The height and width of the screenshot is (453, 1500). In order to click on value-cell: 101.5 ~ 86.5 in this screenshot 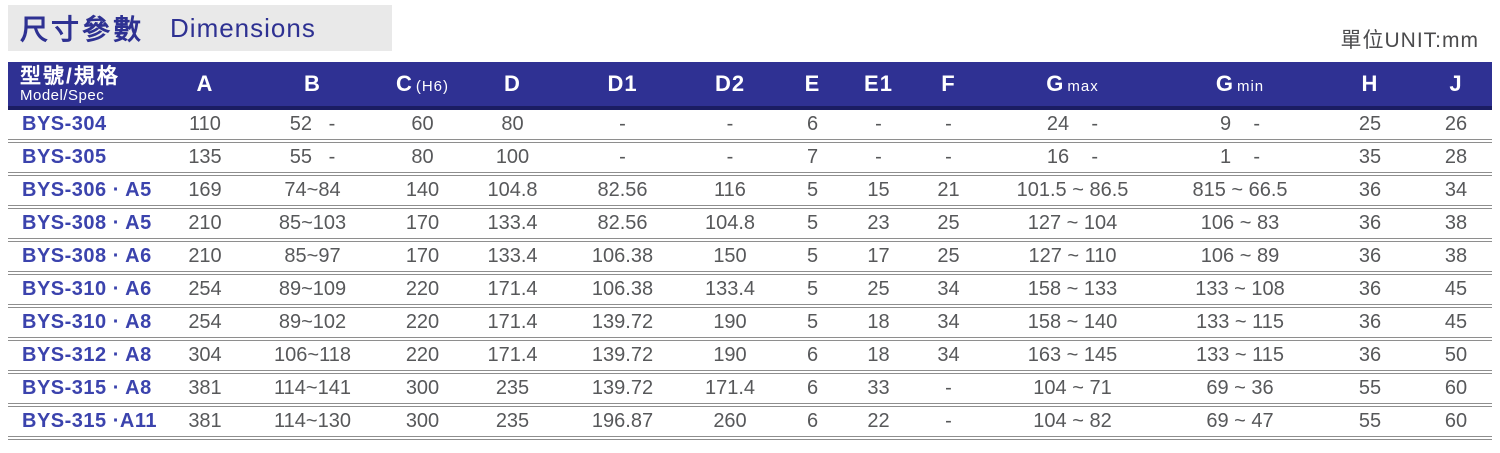, I will do `click(1072, 191)`.